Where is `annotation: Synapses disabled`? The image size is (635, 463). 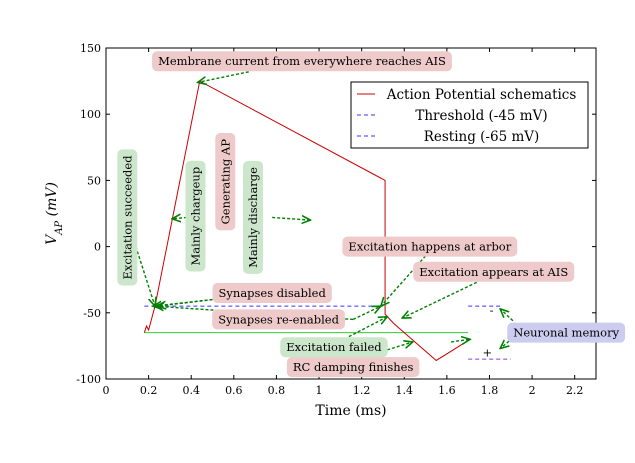
annotation: Synapses disabled is located at coordinates (272, 292).